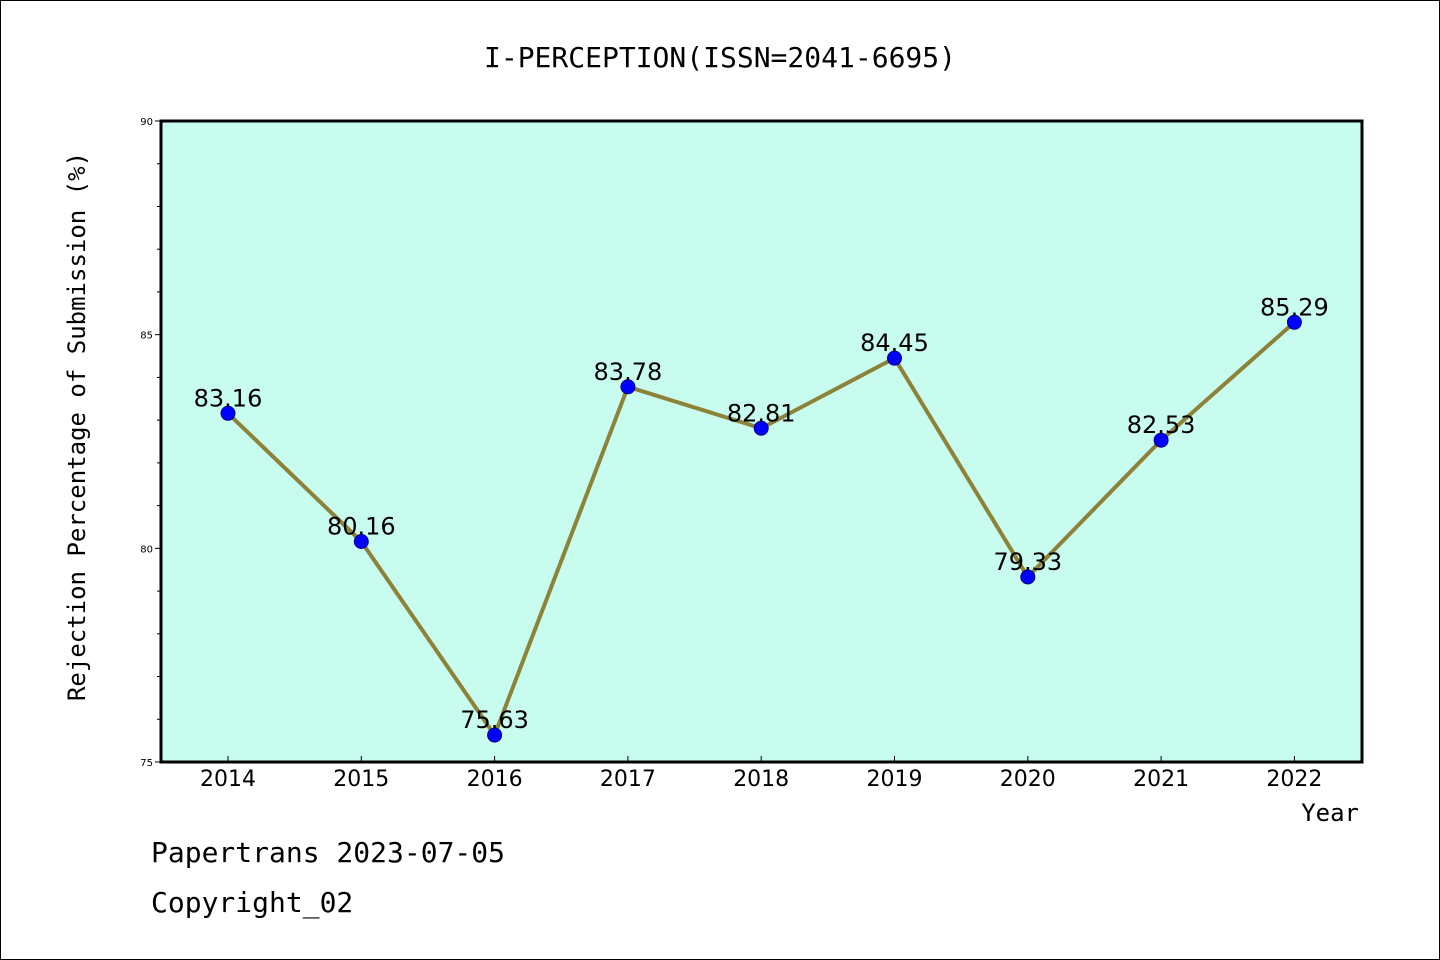  Describe the element at coordinates (1294, 779) in the screenshot. I see `x-tick-label: 2022` at that location.